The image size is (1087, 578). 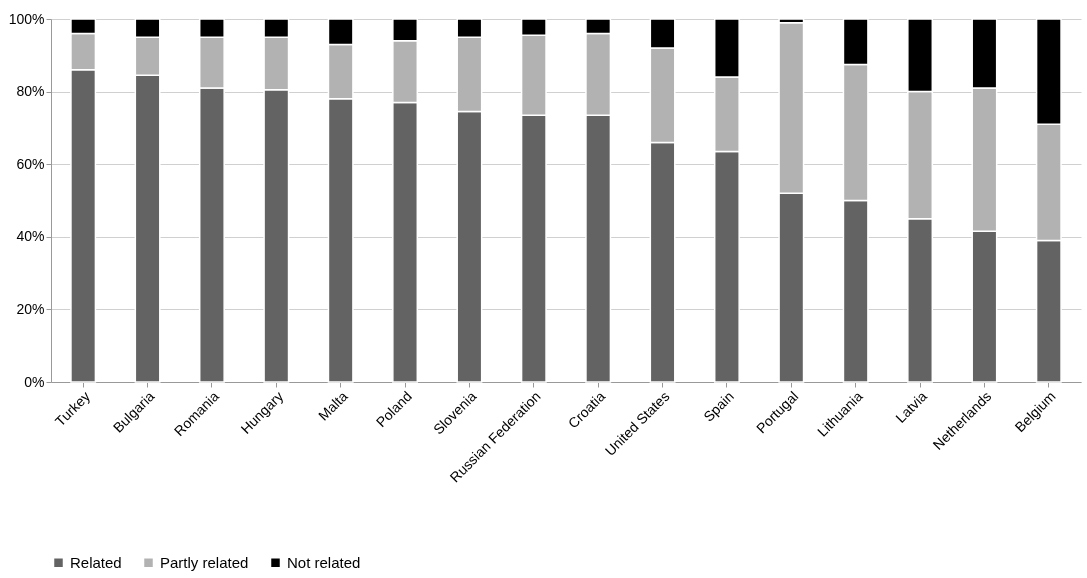 I want to click on y-tick-label: 80%, so click(x=30, y=91).